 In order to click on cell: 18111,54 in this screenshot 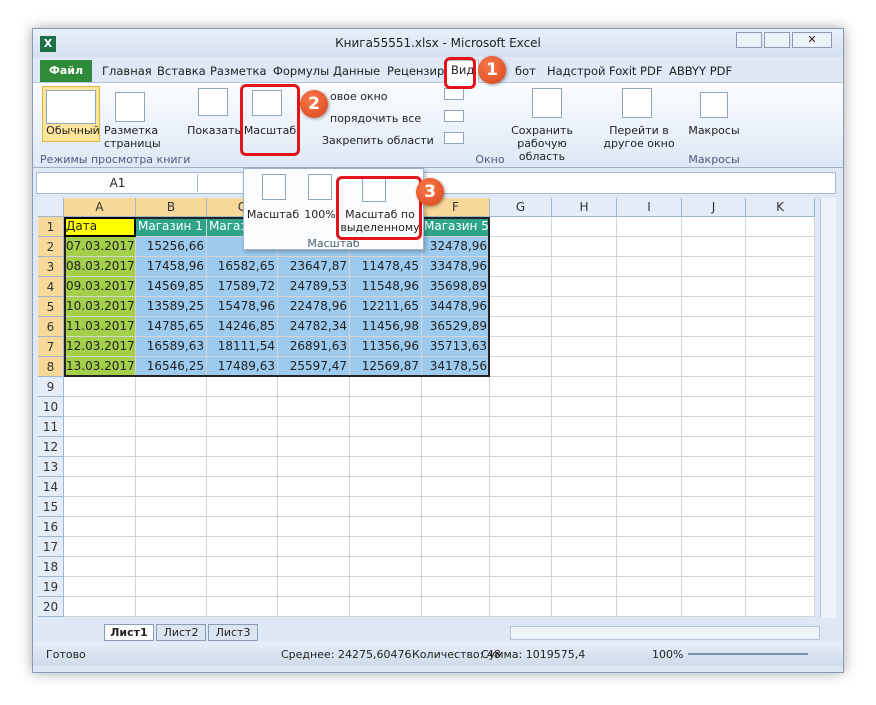, I will do `click(242, 347)`.